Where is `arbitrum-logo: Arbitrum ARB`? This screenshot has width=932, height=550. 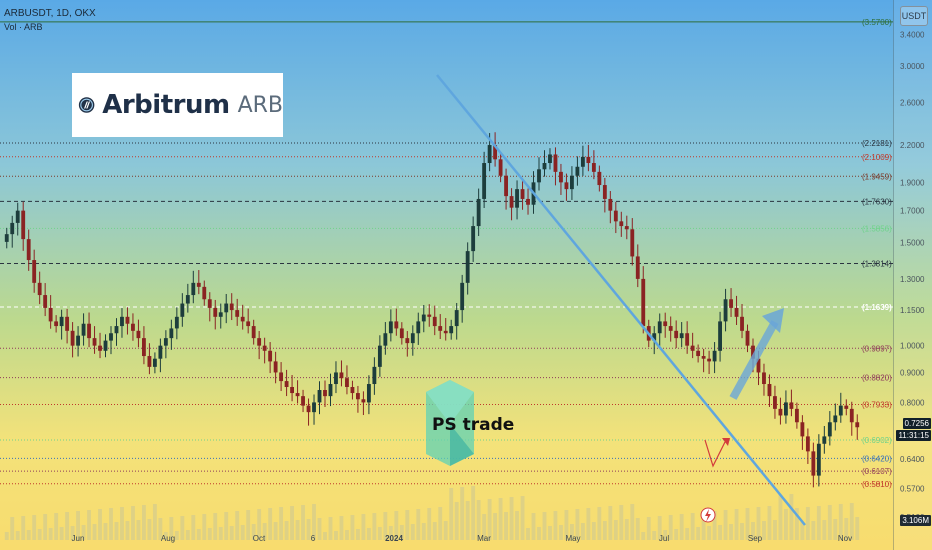
arbitrum-logo: Arbitrum ARB is located at coordinates (177, 105).